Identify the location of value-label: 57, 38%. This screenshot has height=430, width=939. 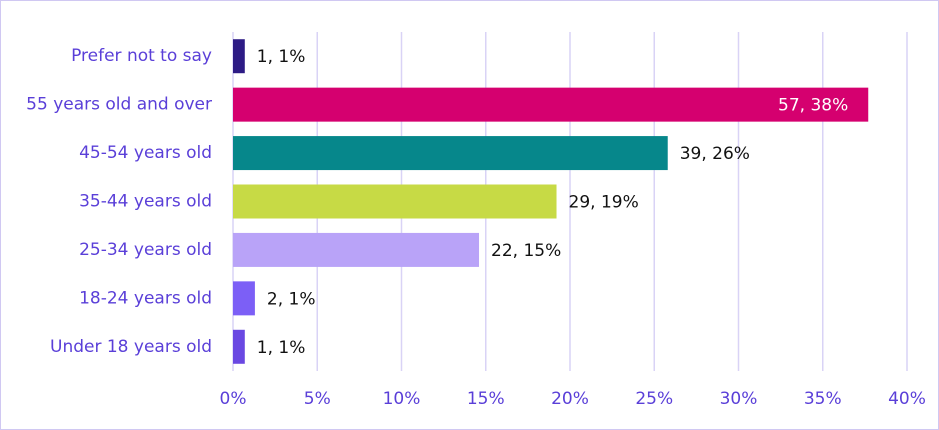
(813, 106).